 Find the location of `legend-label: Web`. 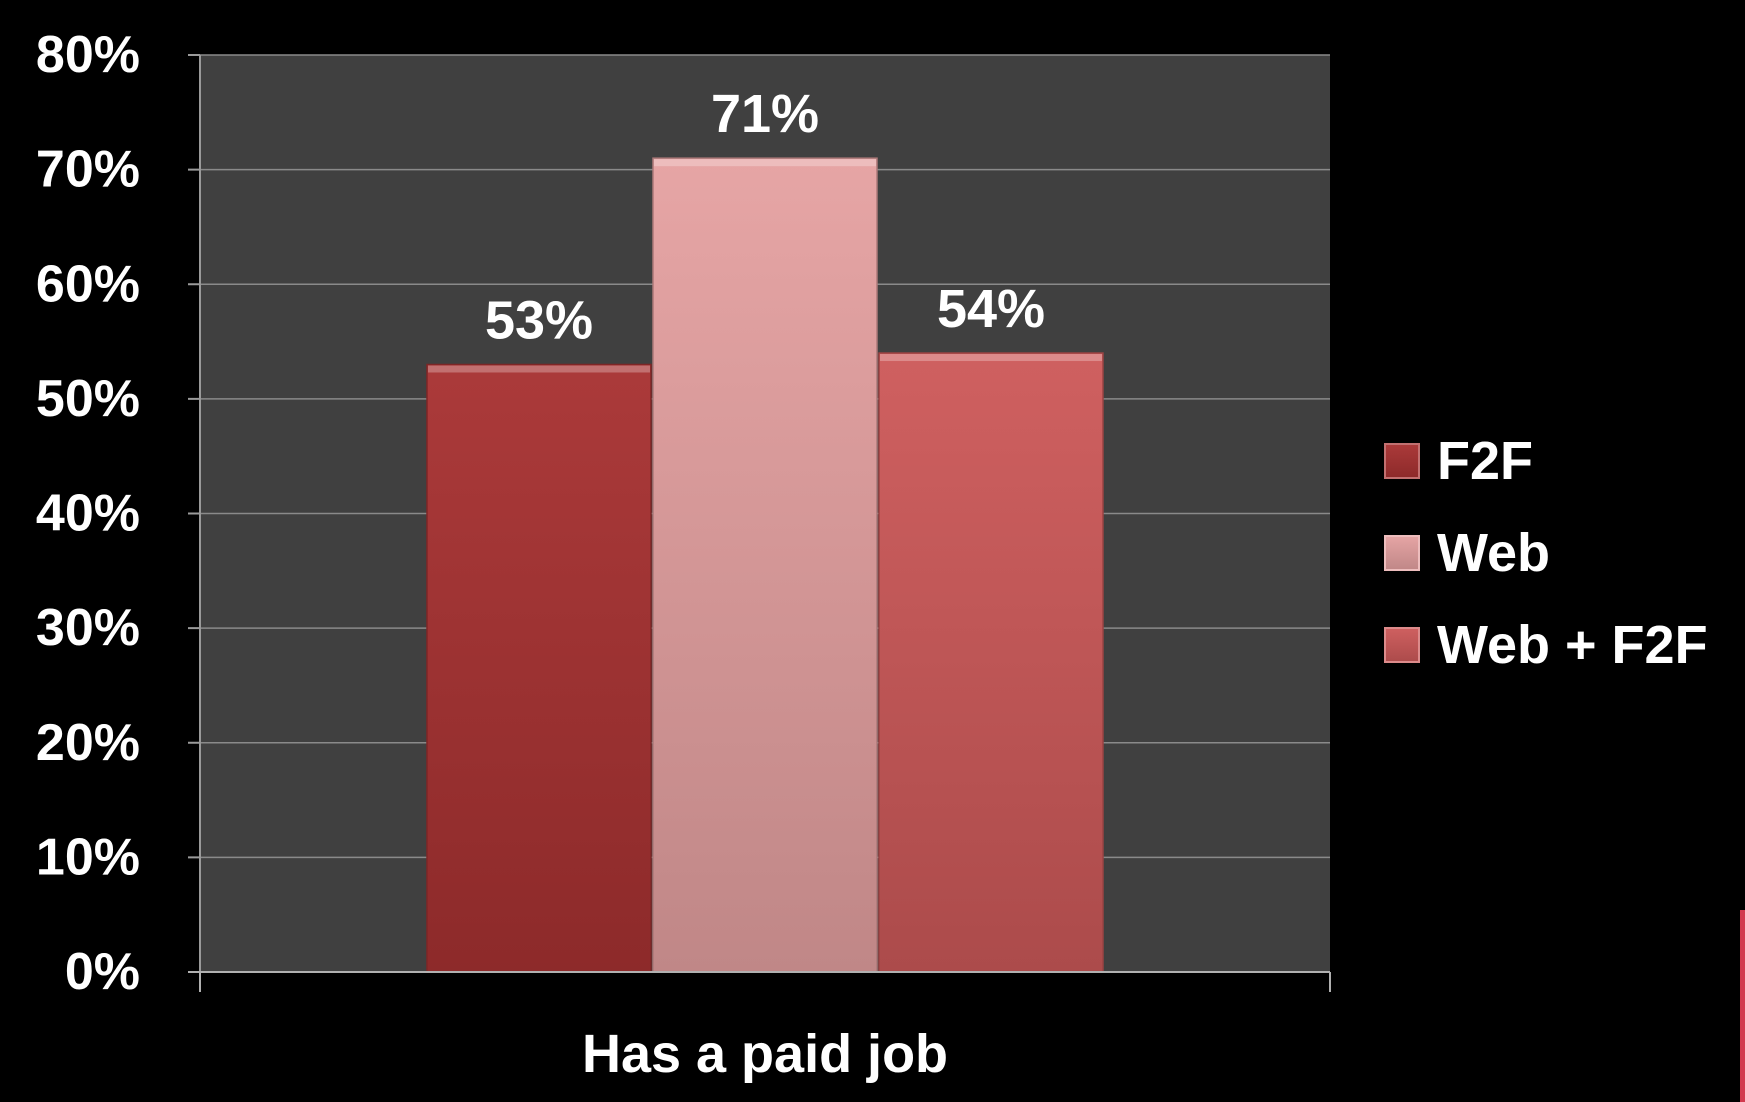

legend-label: Web is located at coordinates (1493, 553).